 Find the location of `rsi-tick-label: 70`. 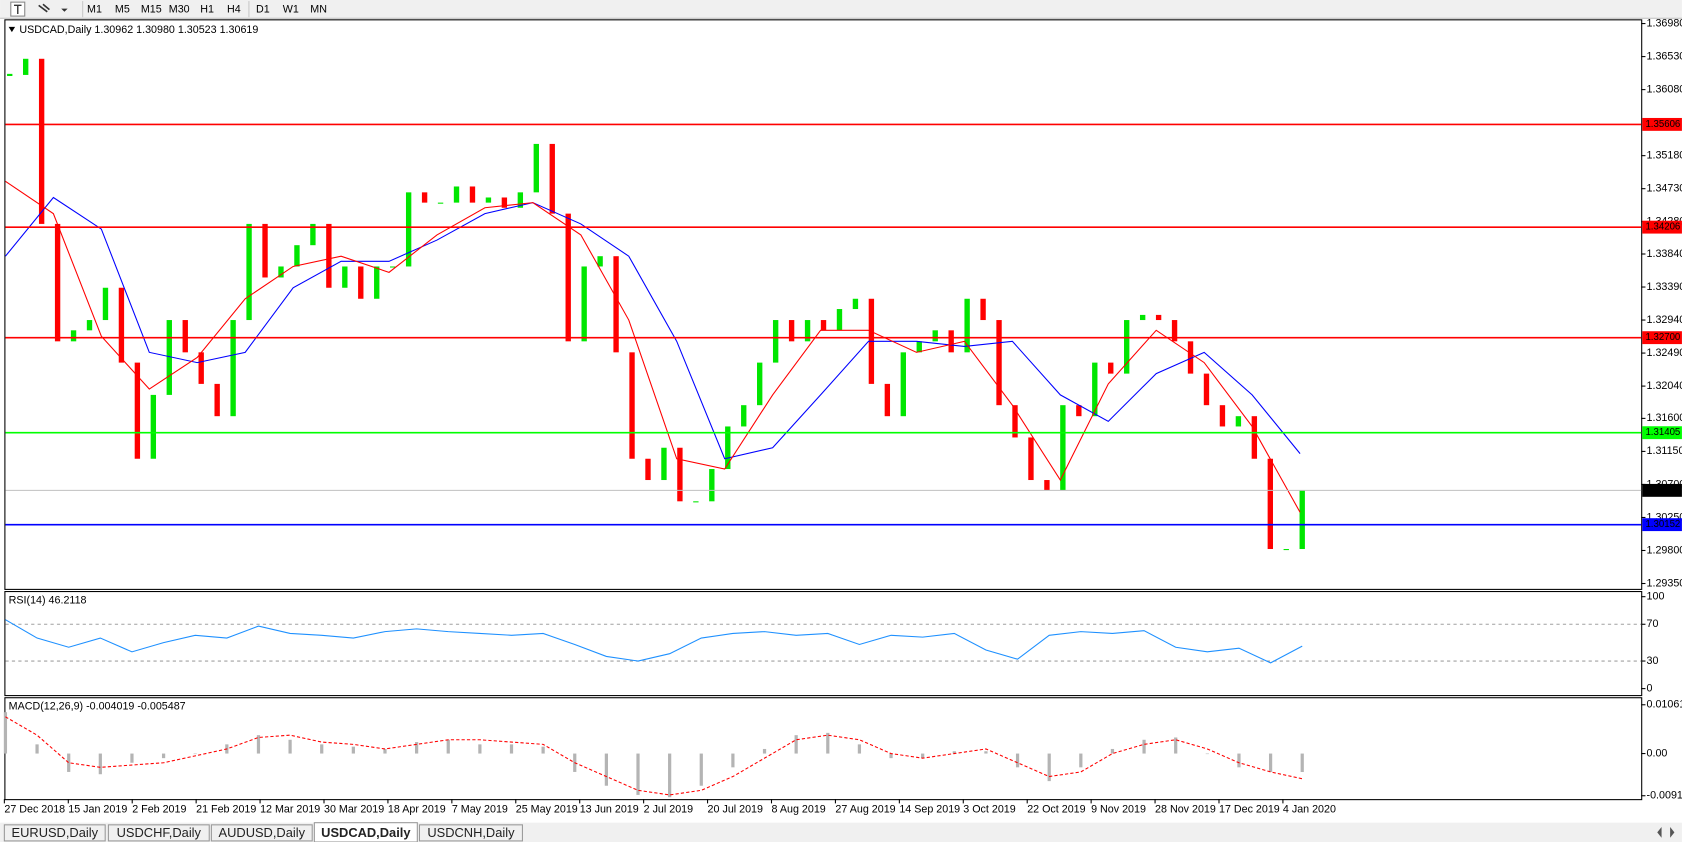

rsi-tick-label: 70 is located at coordinates (1653, 624).